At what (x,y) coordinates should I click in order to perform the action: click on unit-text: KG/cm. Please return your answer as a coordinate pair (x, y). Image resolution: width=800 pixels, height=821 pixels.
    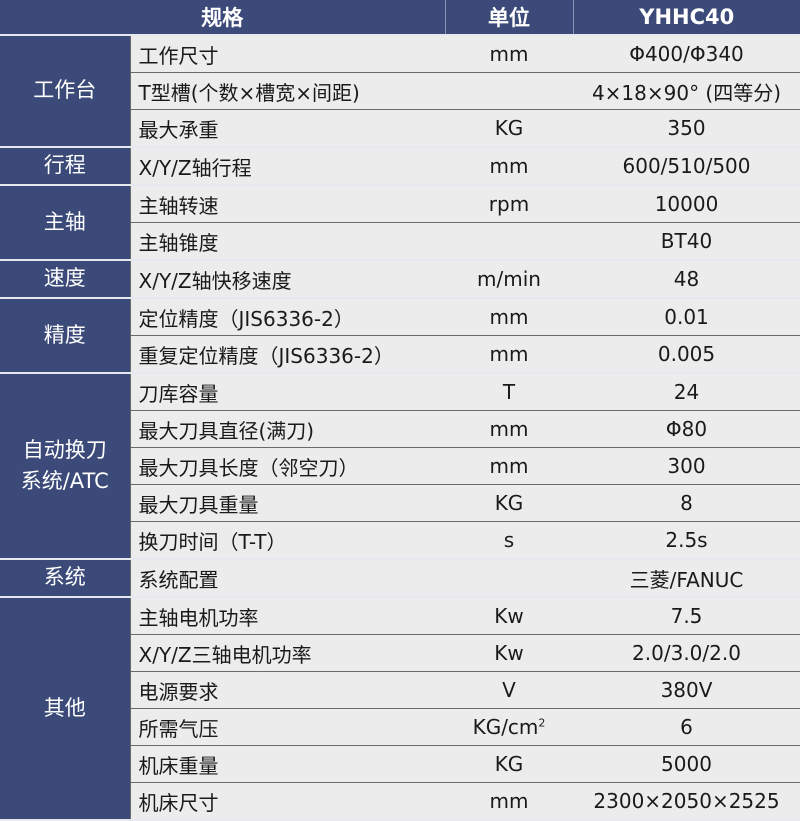
    Looking at the image, I should click on (505, 727).